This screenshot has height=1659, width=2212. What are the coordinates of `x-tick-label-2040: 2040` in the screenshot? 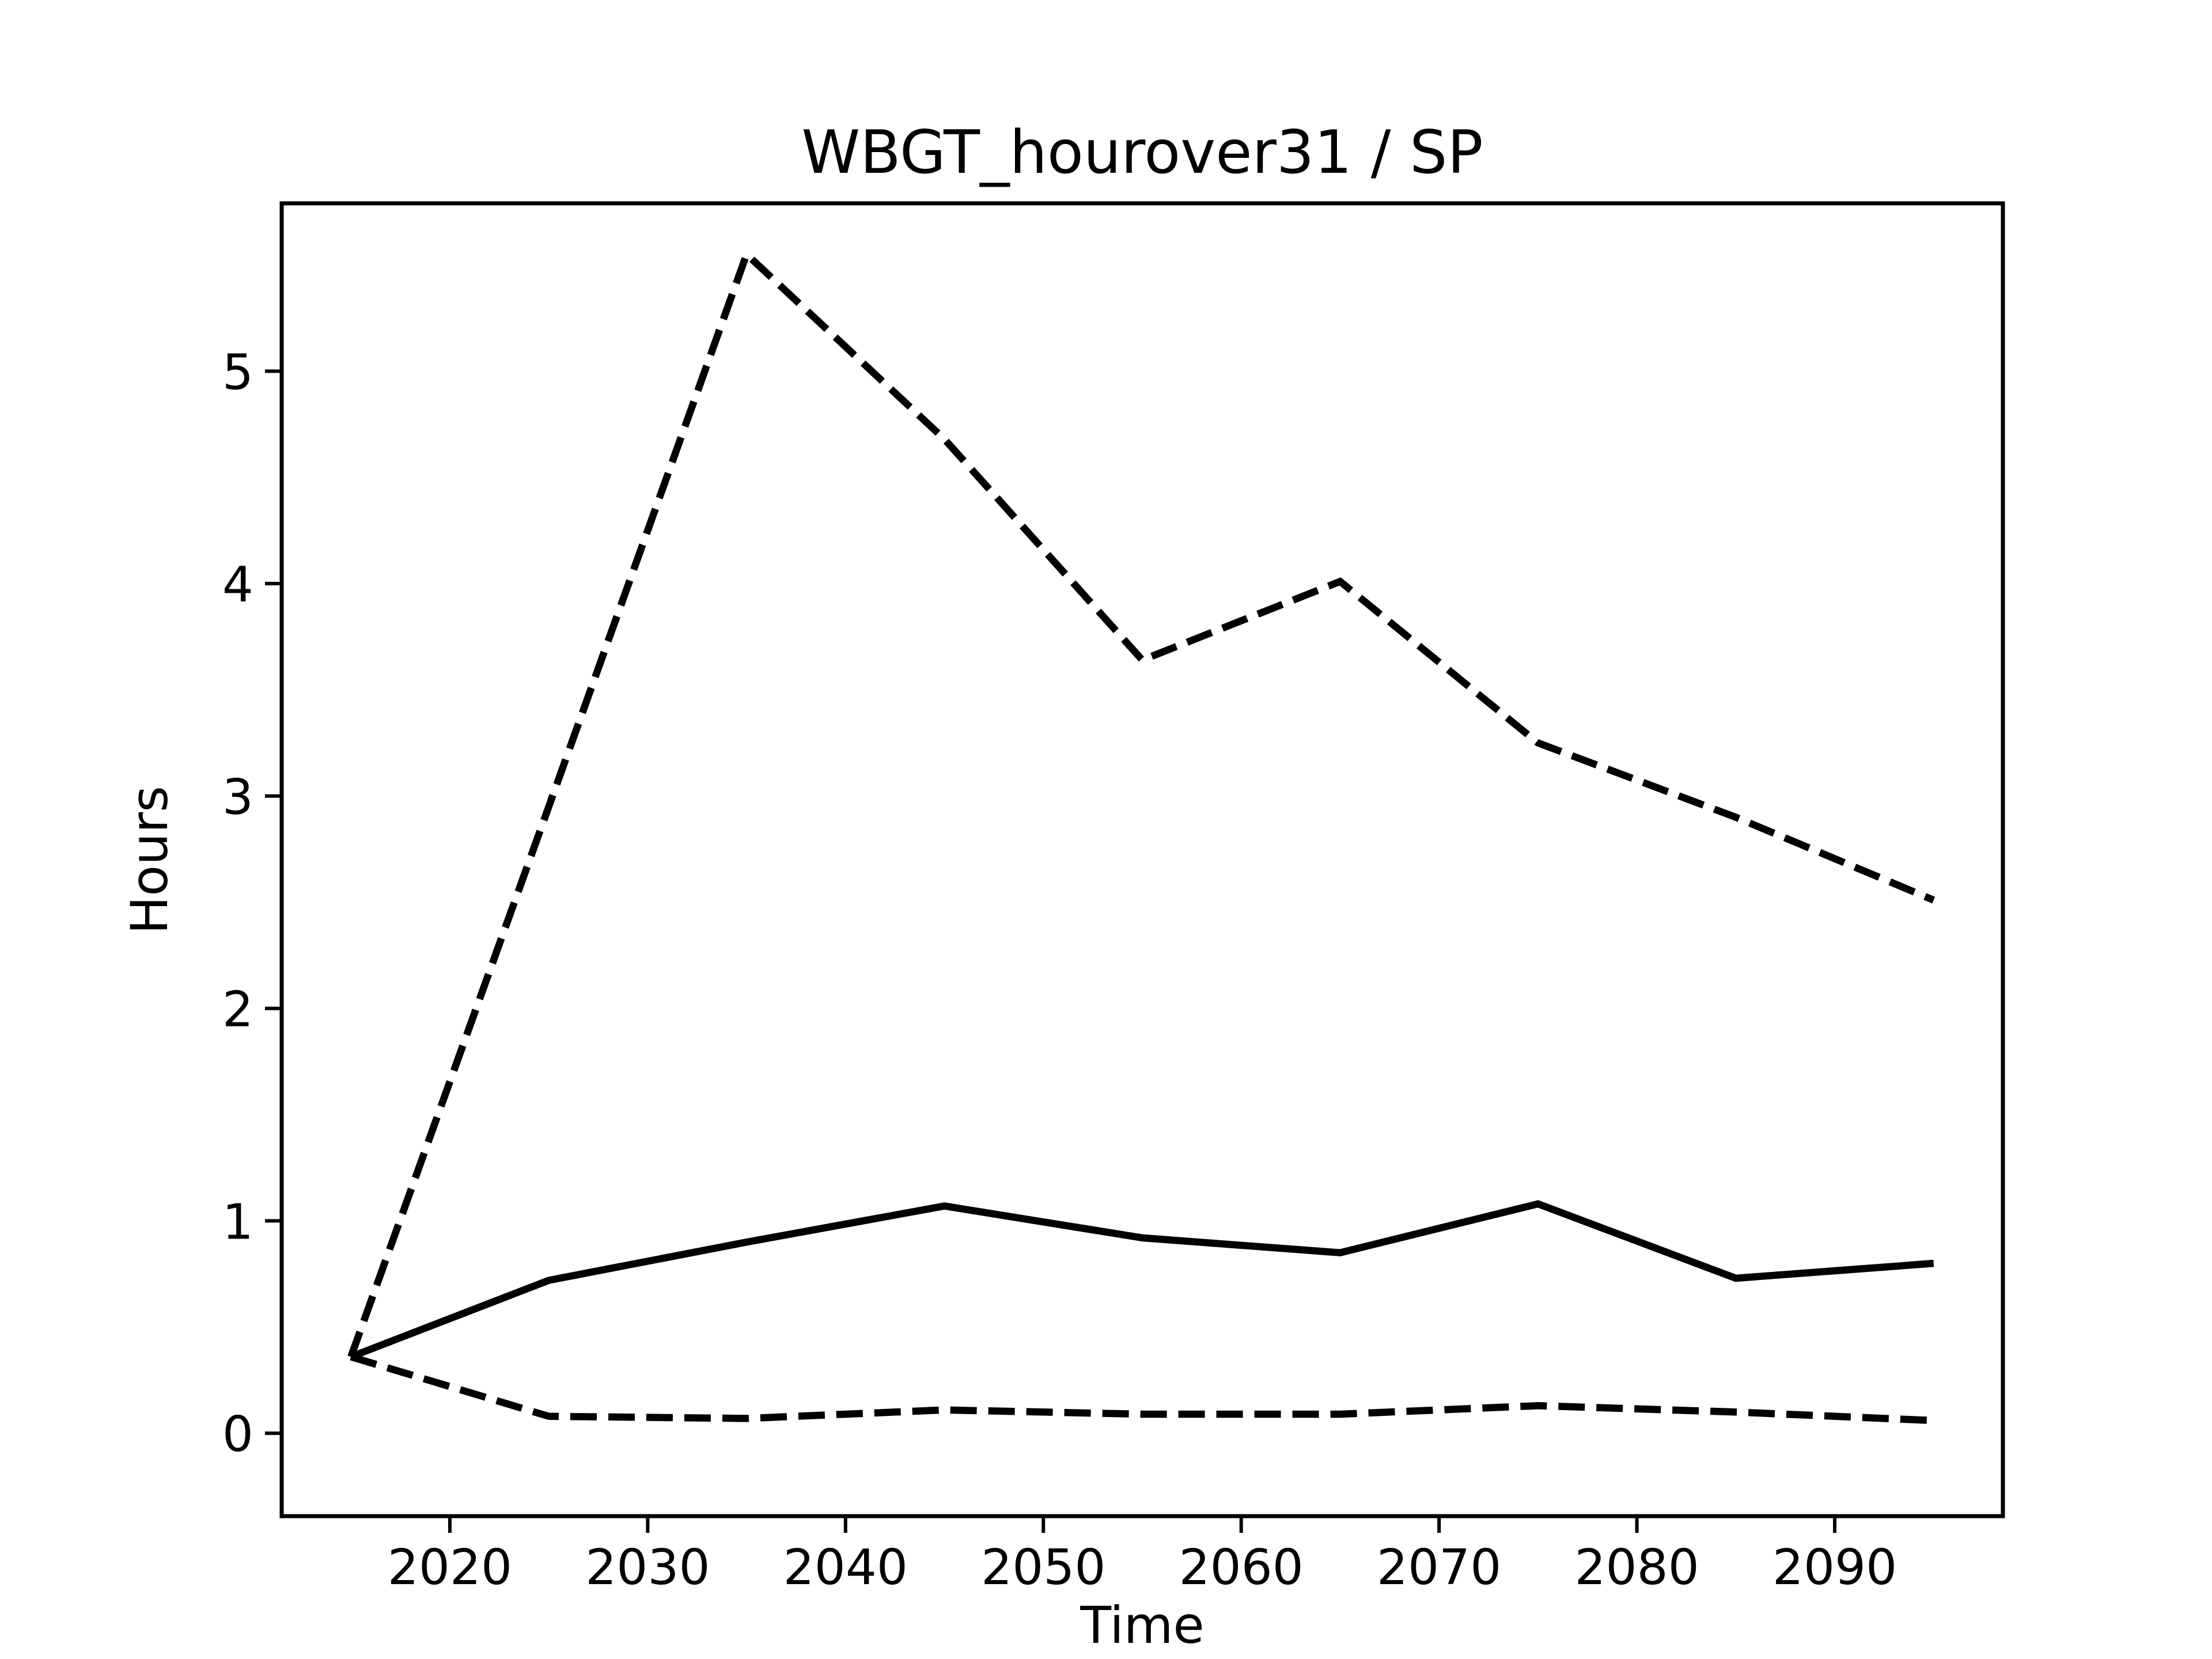 It's located at (845, 1567).